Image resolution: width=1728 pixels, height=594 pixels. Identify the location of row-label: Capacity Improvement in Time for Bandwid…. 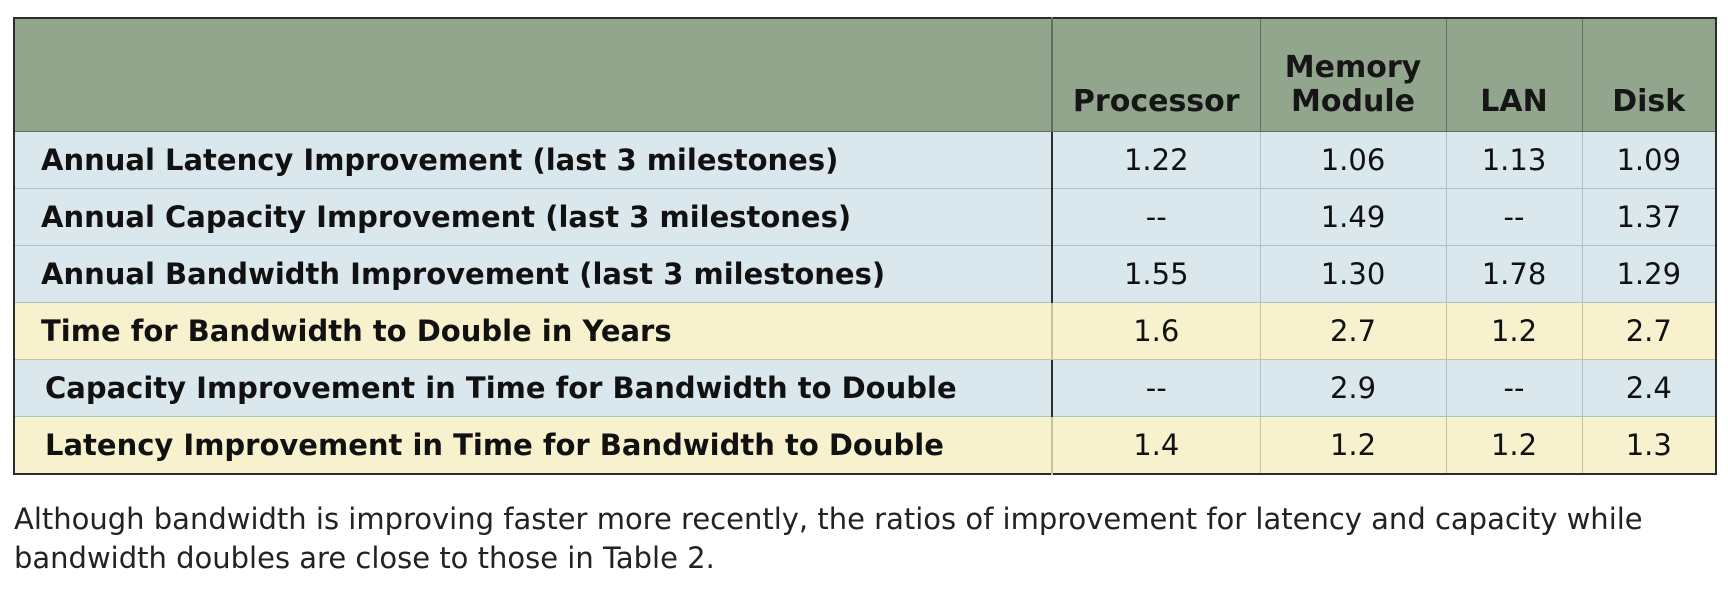
(533, 388).